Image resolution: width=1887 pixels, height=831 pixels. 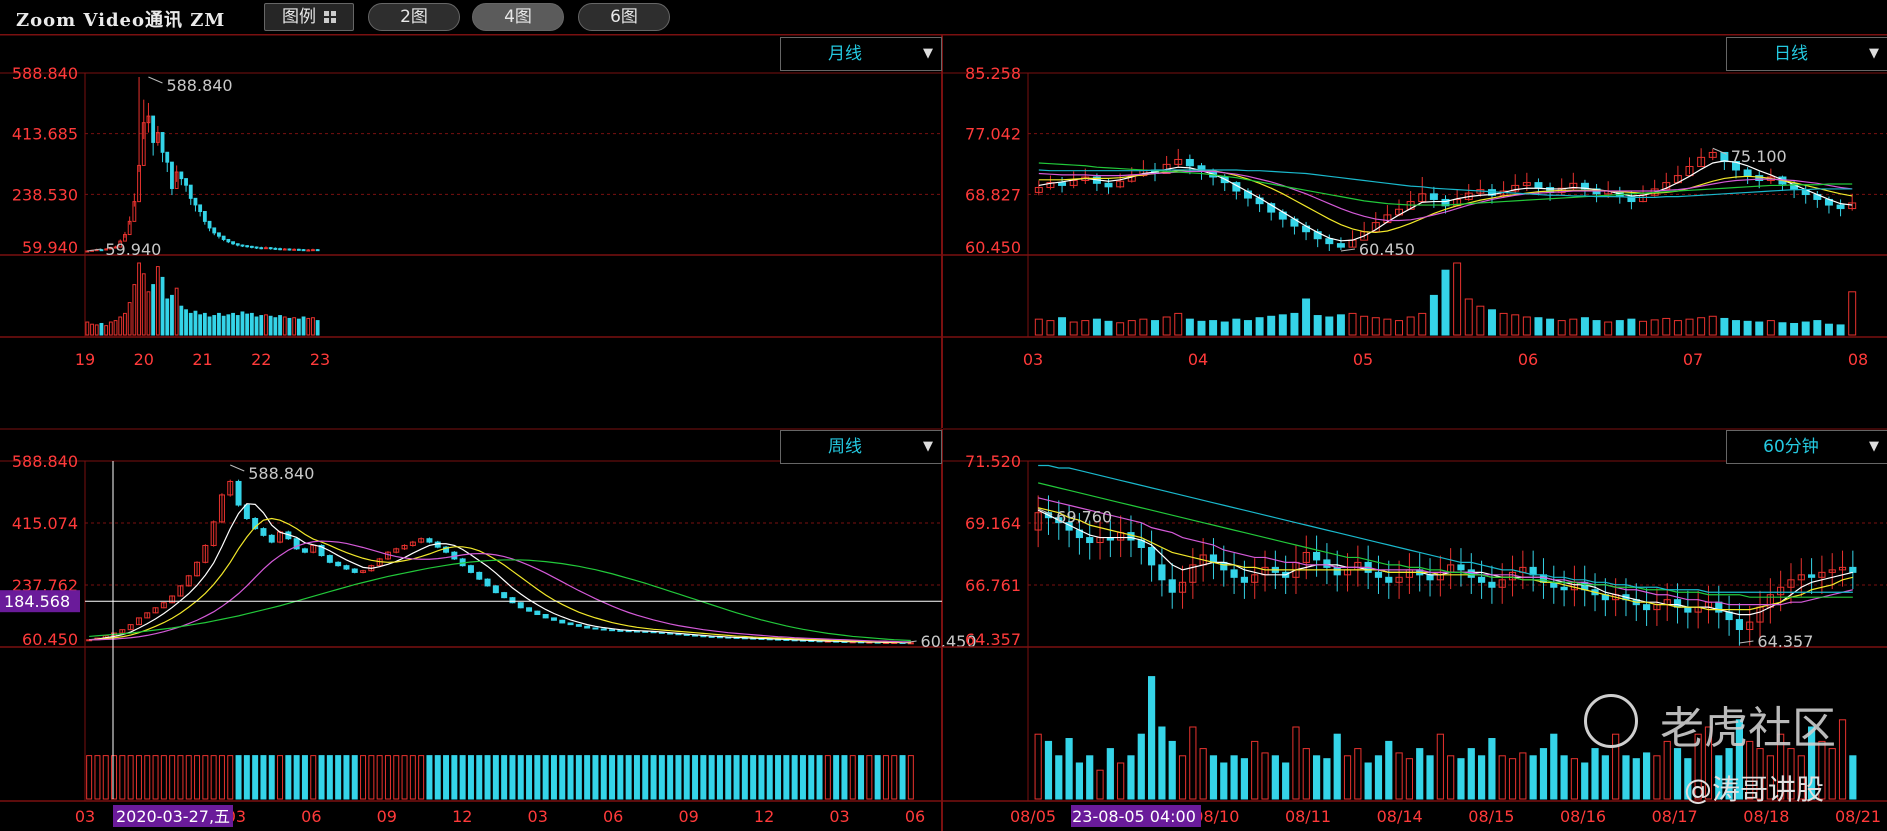 I want to click on y-tick-label: 66.761, so click(x=993, y=585).